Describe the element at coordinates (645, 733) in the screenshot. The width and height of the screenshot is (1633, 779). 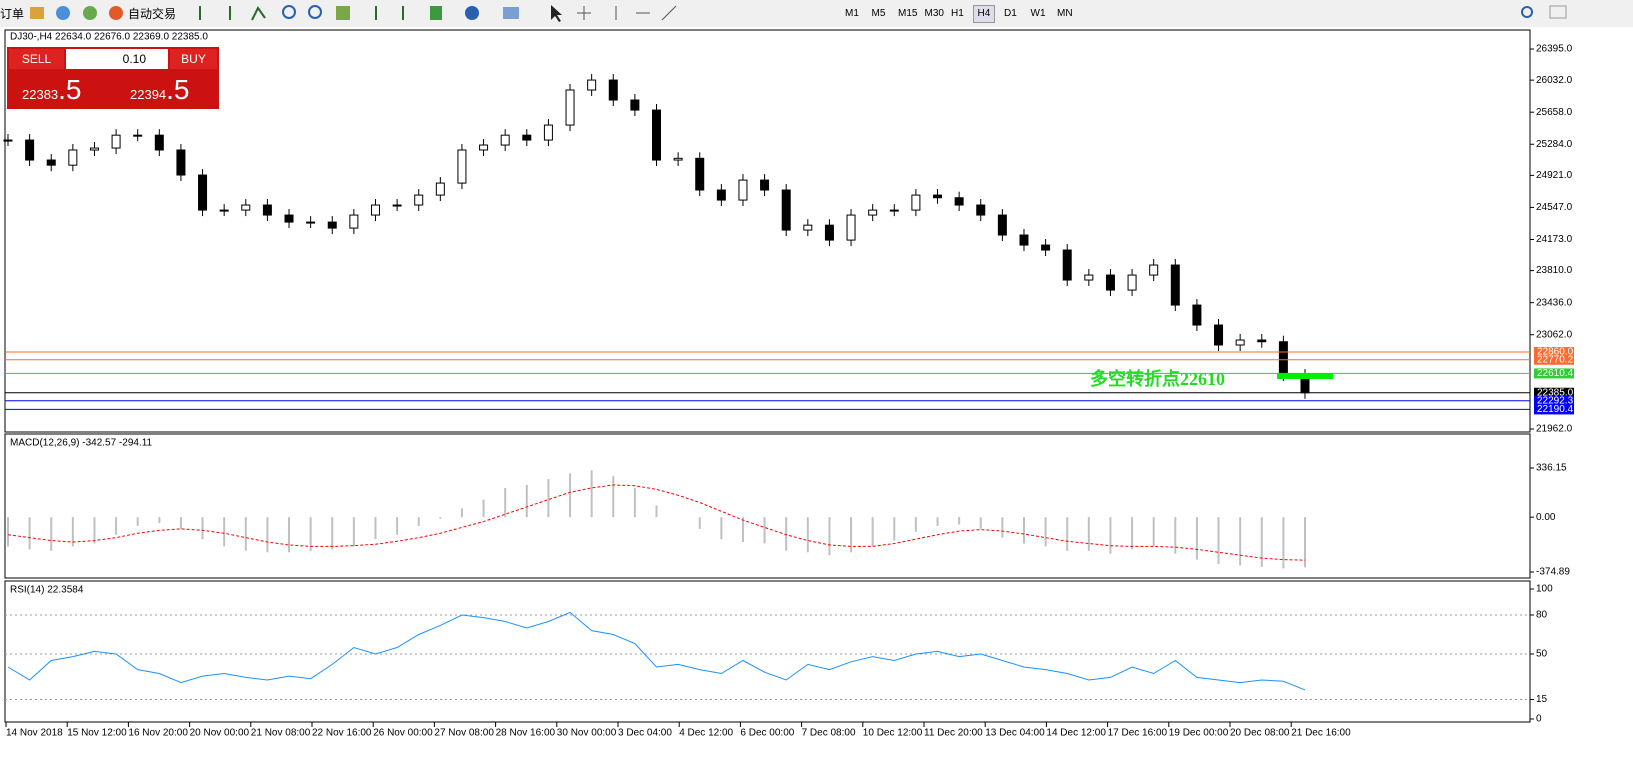
I see `x-tick-label: 3 Dec 04:00` at that location.